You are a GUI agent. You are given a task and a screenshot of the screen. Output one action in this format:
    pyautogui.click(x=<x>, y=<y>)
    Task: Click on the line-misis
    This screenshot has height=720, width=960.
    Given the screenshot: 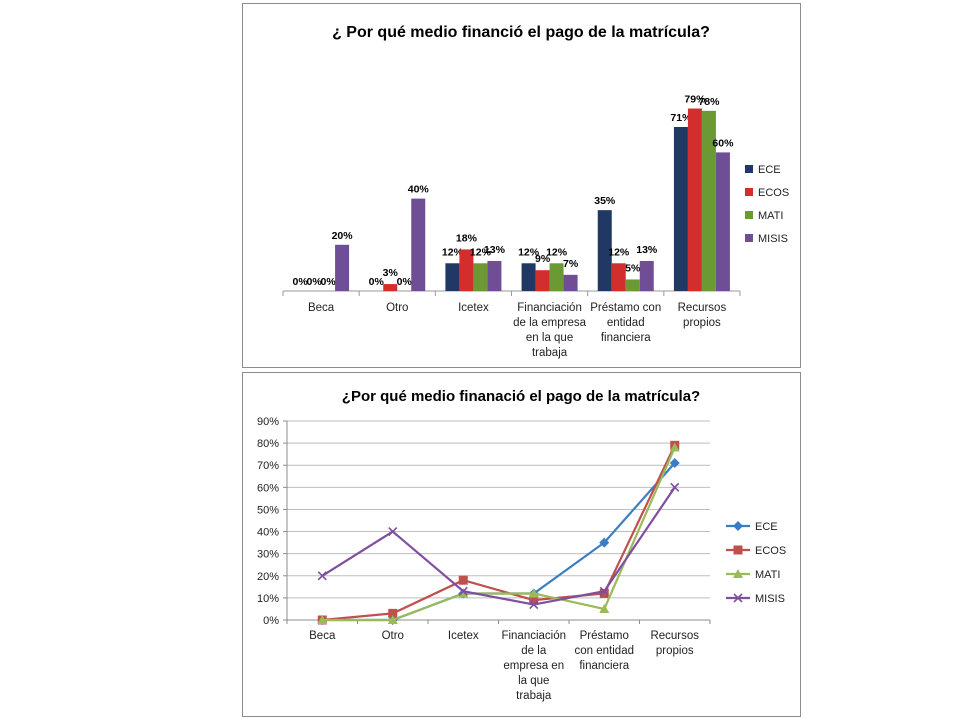 What is the action you would take?
    pyautogui.click(x=498, y=546)
    